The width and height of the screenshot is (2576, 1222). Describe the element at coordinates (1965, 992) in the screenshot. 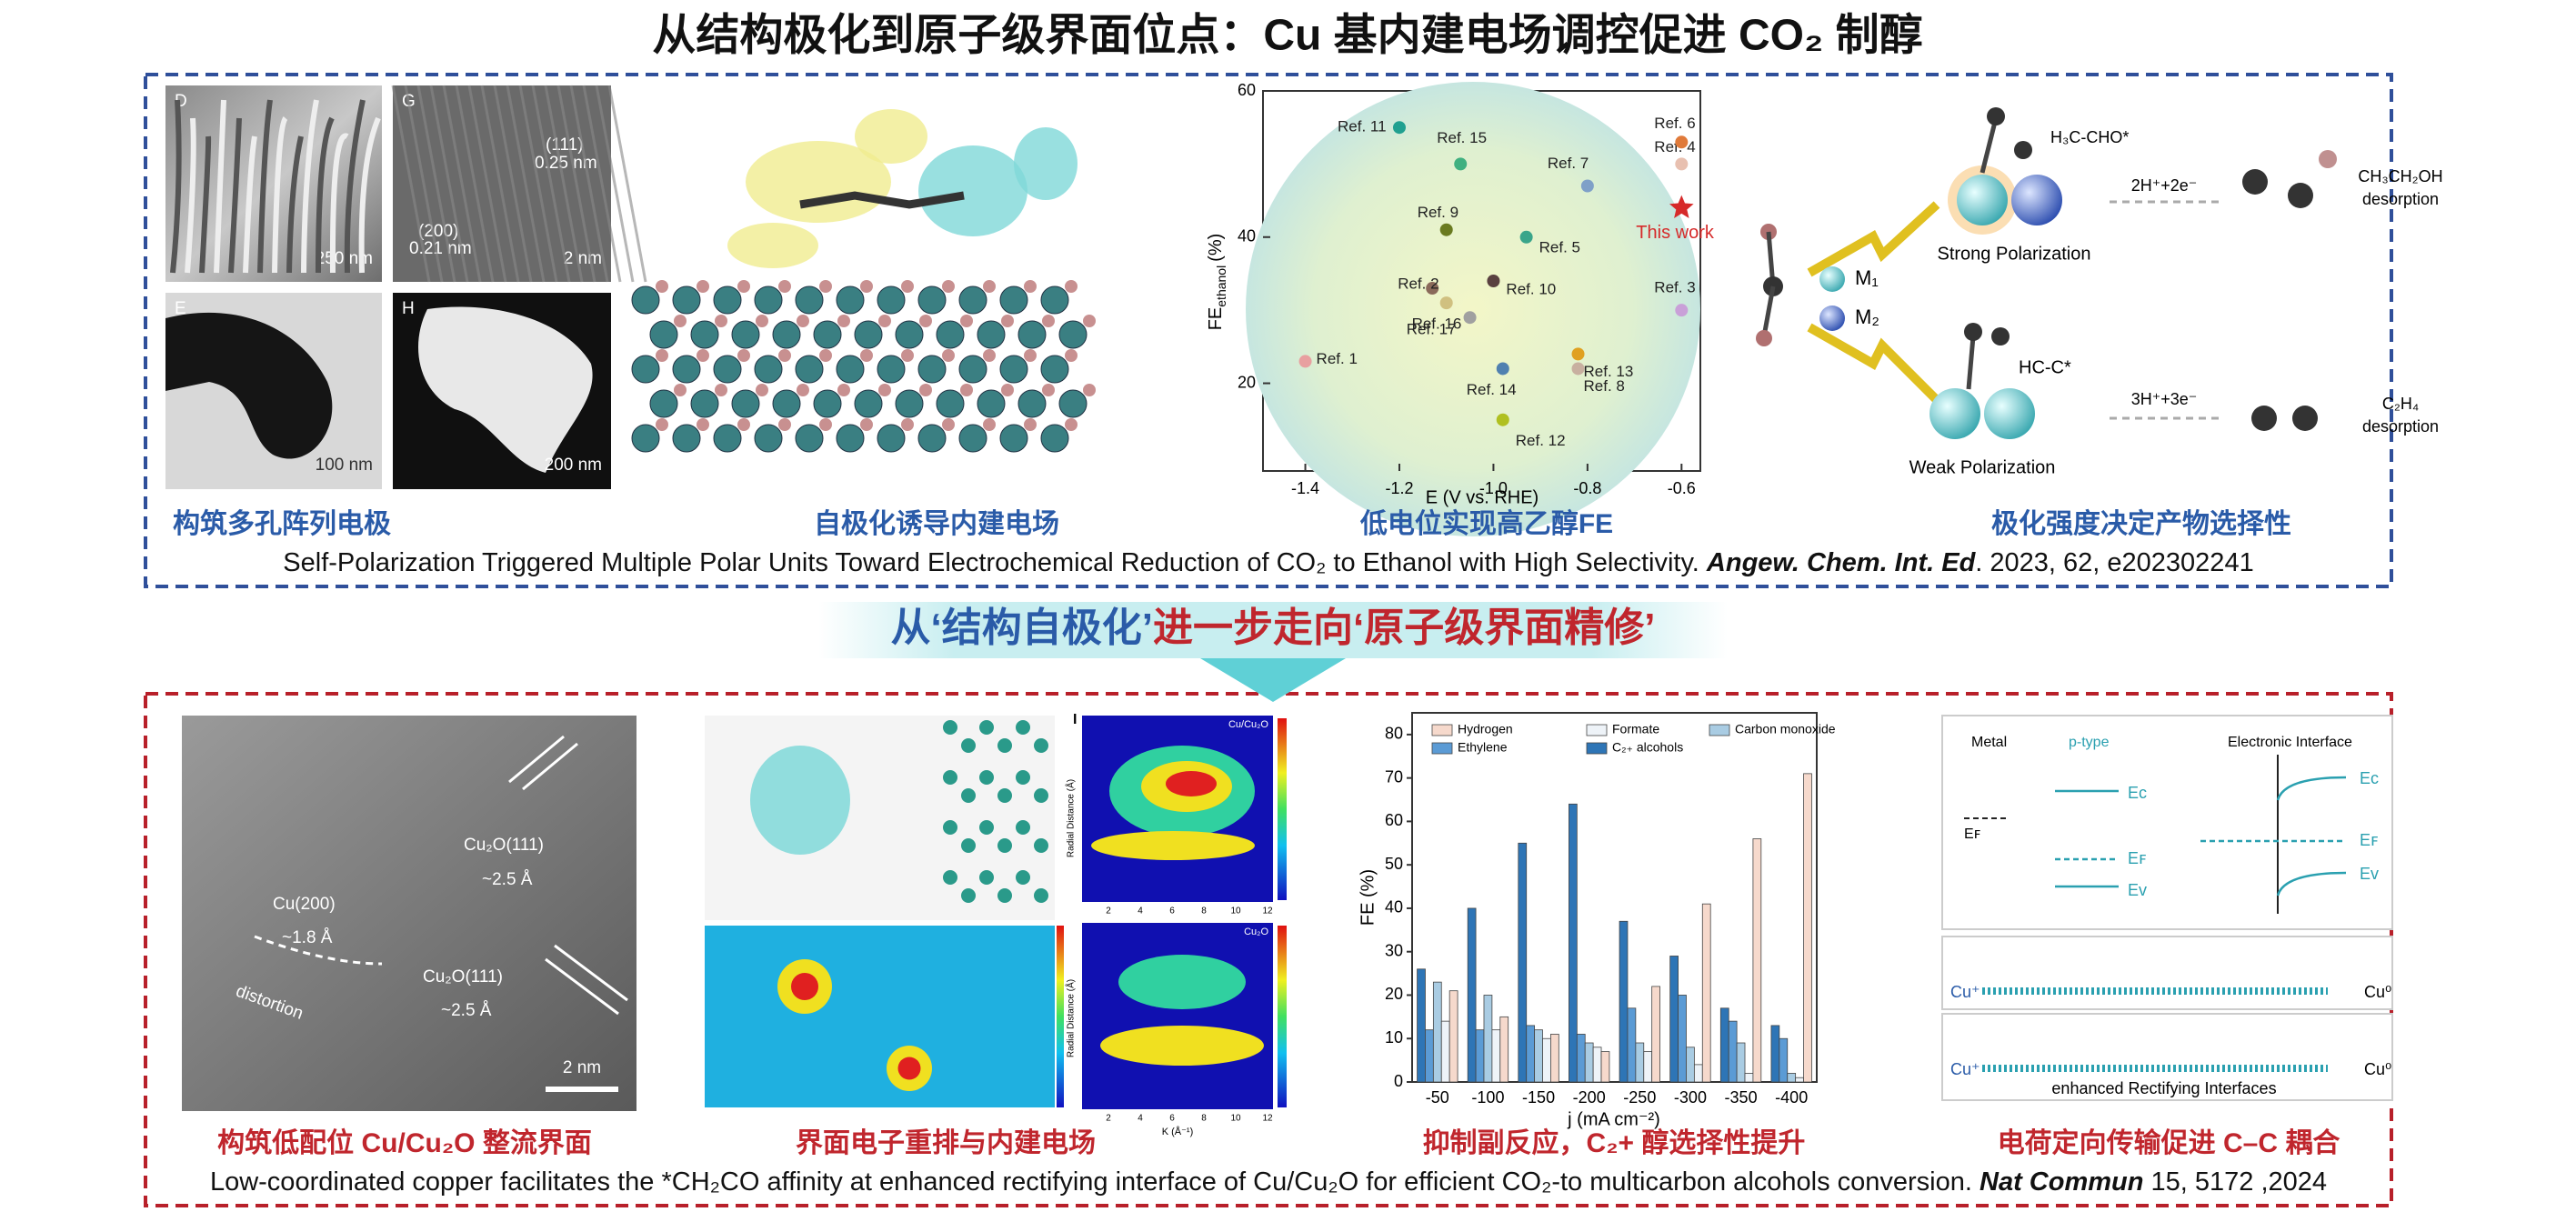

I see `site-label: Cu⁺` at that location.